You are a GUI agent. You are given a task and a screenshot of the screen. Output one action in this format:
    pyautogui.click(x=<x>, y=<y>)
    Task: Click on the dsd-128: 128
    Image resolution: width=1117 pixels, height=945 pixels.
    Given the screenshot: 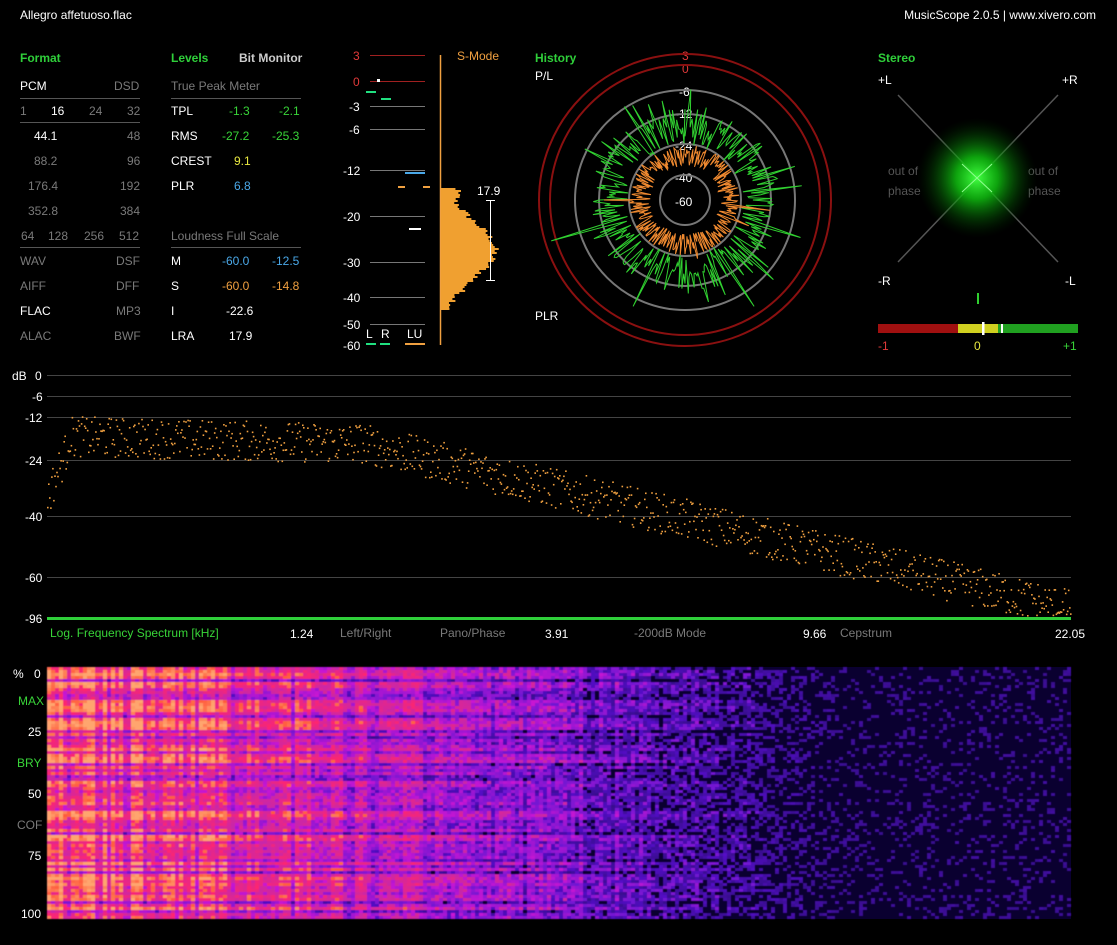 What is the action you would take?
    pyautogui.click(x=58, y=236)
    